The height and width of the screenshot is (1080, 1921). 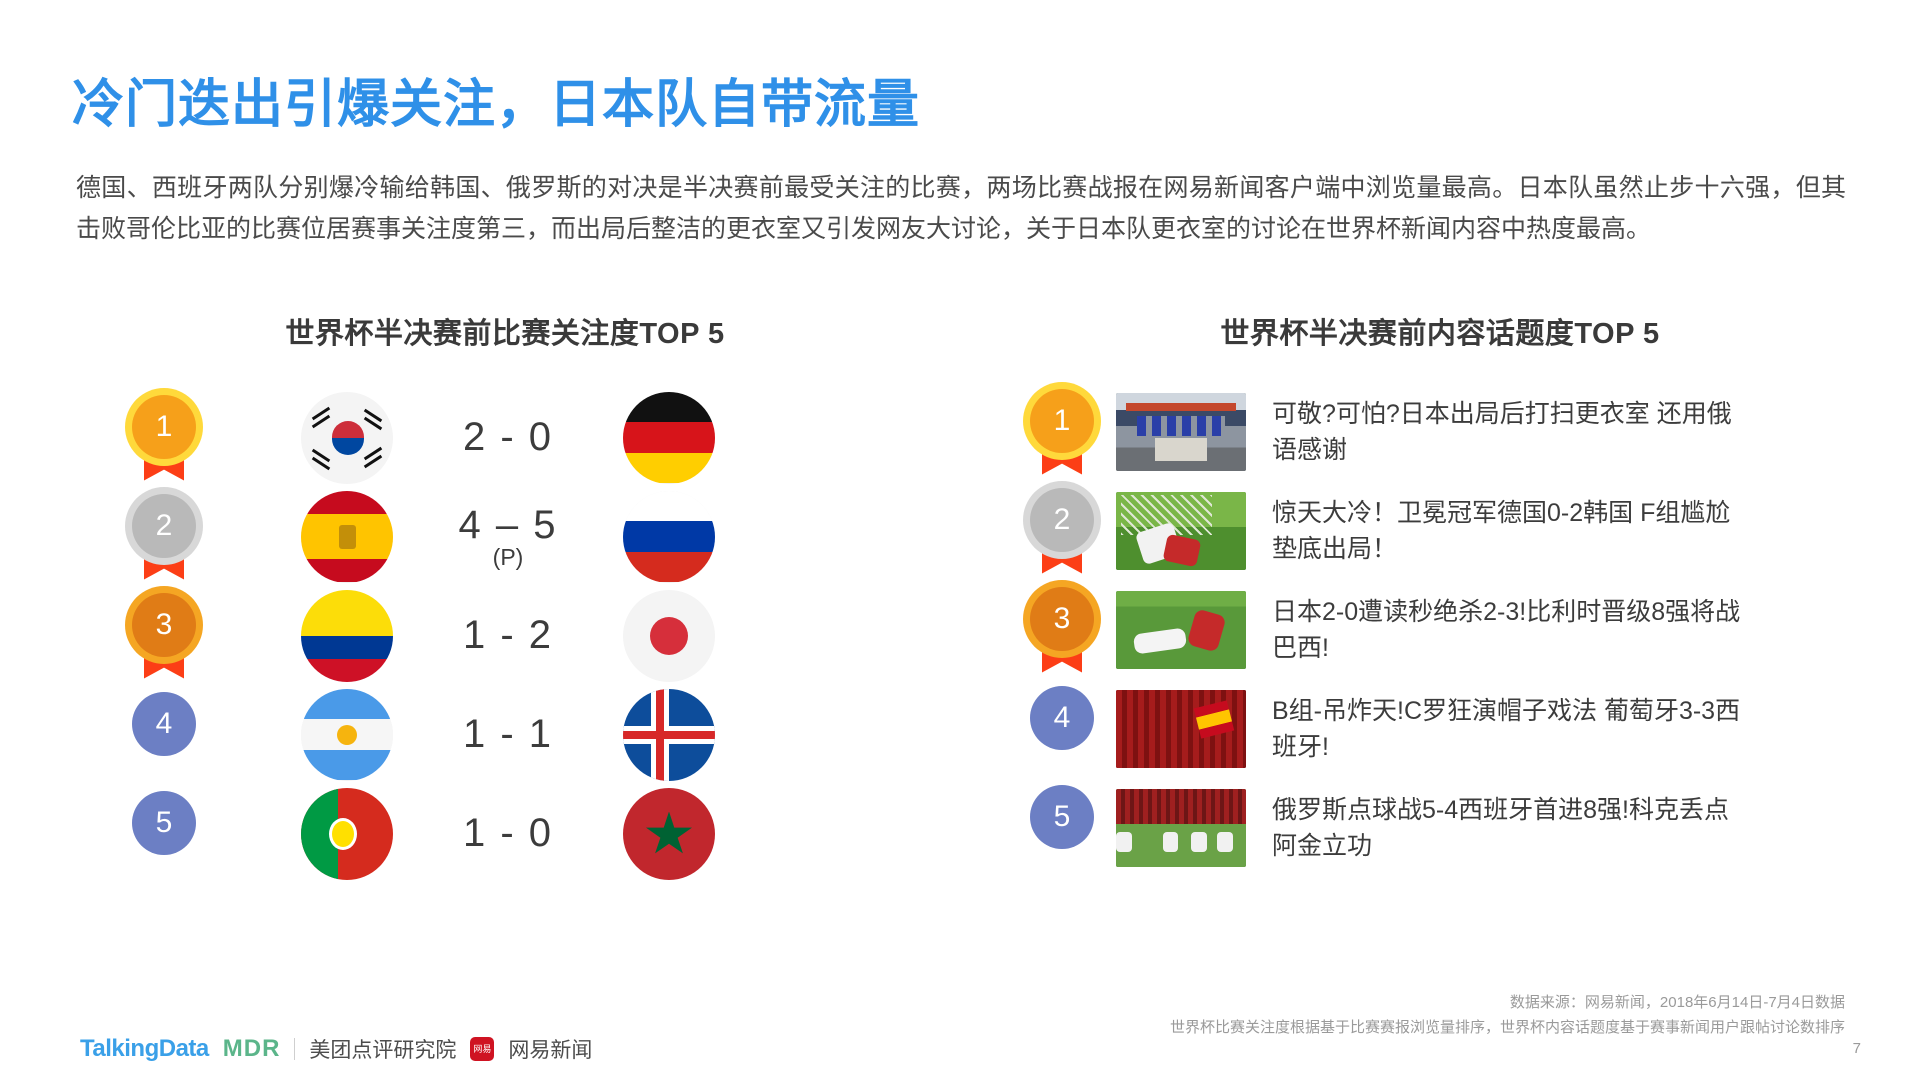 I want to click on mdr-logo: MDR, so click(x=251, y=1048).